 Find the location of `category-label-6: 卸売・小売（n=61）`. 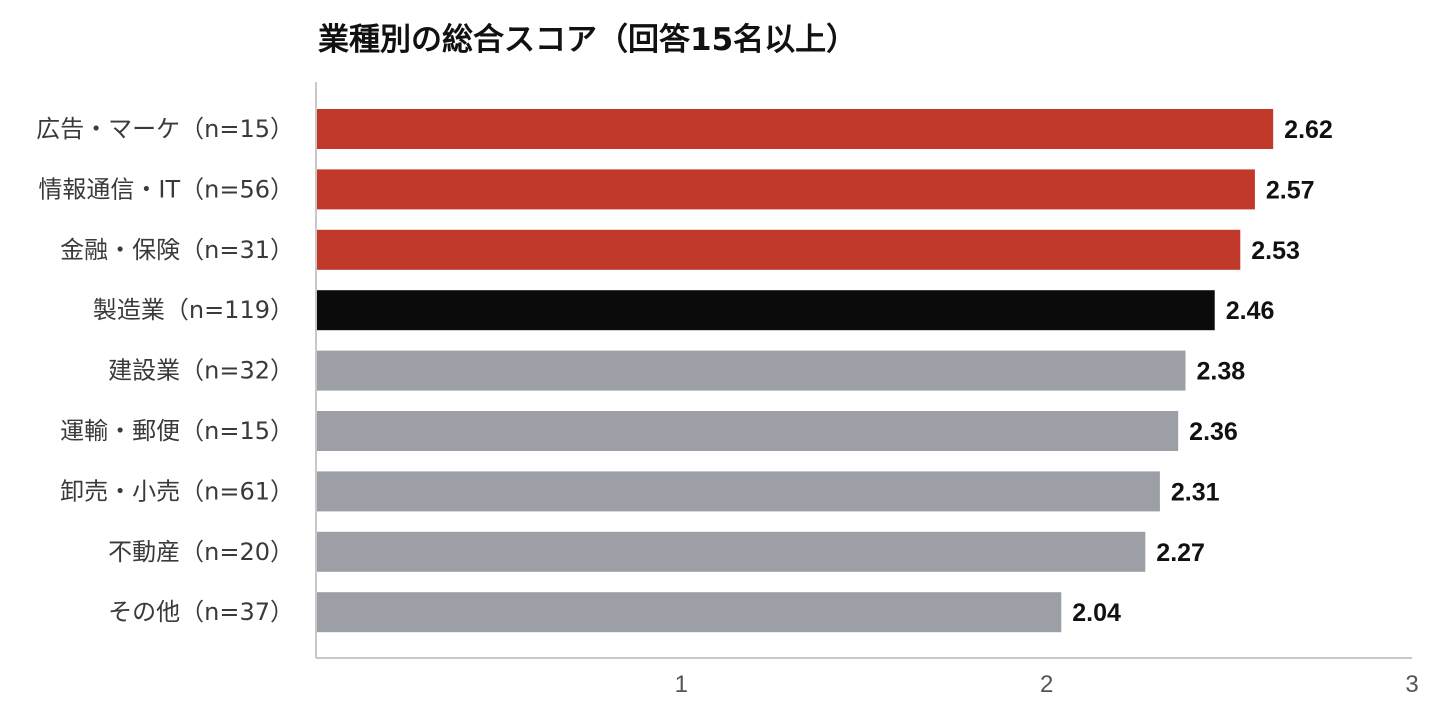

category-label-6: 卸売・小売（n=61） is located at coordinates (177, 491).